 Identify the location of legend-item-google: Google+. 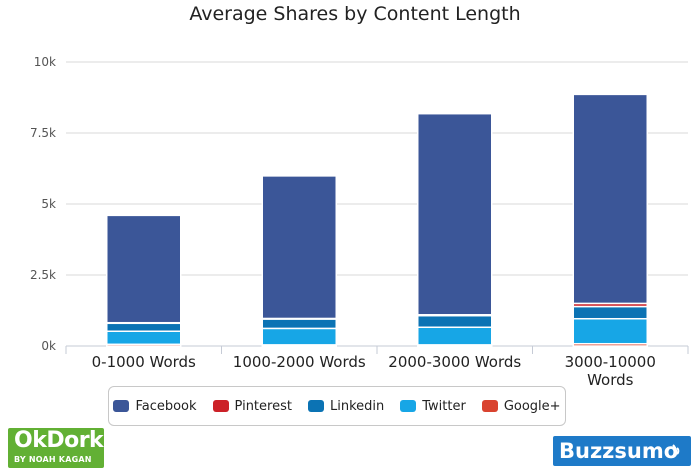
(521, 406).